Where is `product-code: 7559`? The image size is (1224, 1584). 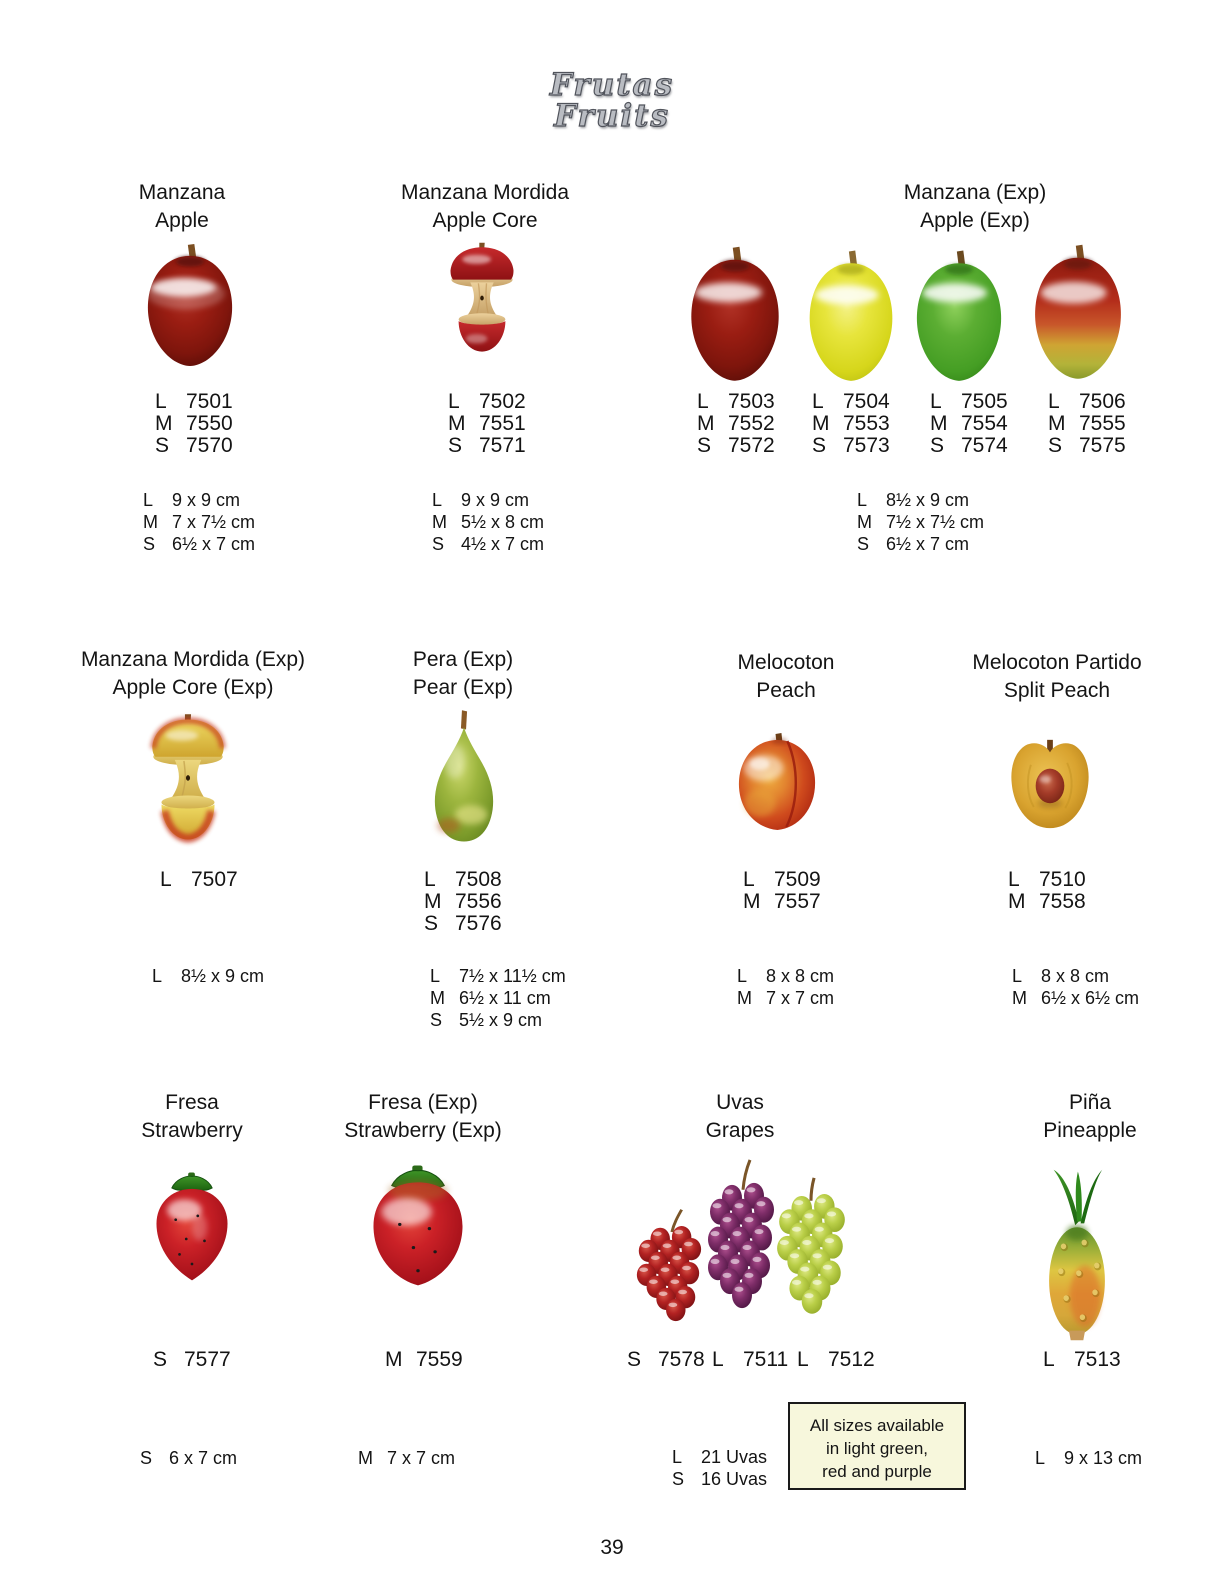
product-code: 7559 is located at coordinates (439, 1359).